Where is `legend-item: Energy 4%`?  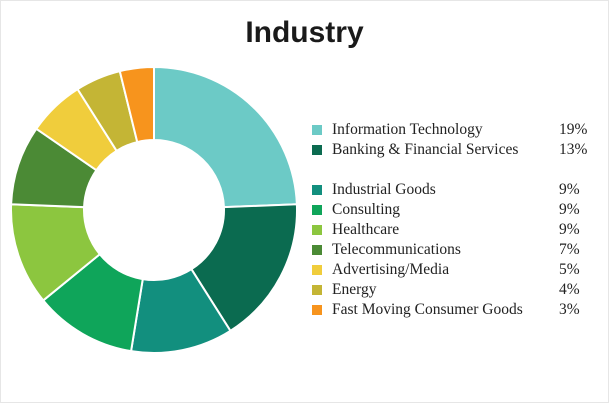
legend-item: Energy 4% is located at coordinates (457, 290).